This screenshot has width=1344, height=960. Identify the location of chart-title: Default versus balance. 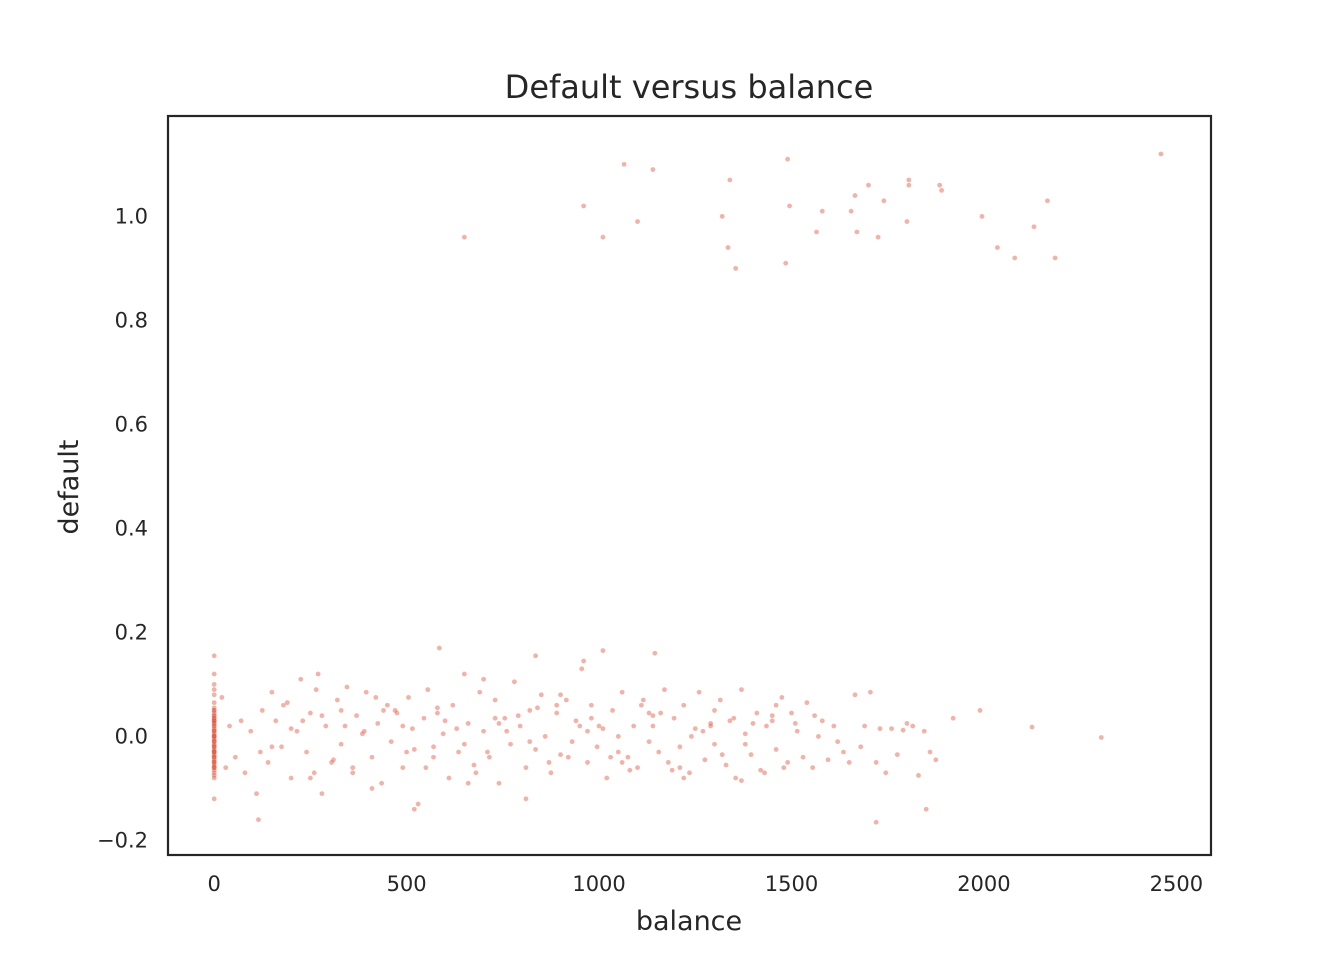
(689, 87).